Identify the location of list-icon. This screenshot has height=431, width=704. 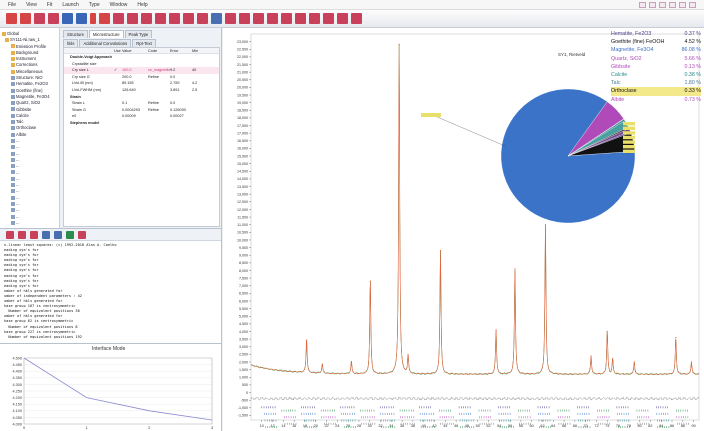
(46, 234).